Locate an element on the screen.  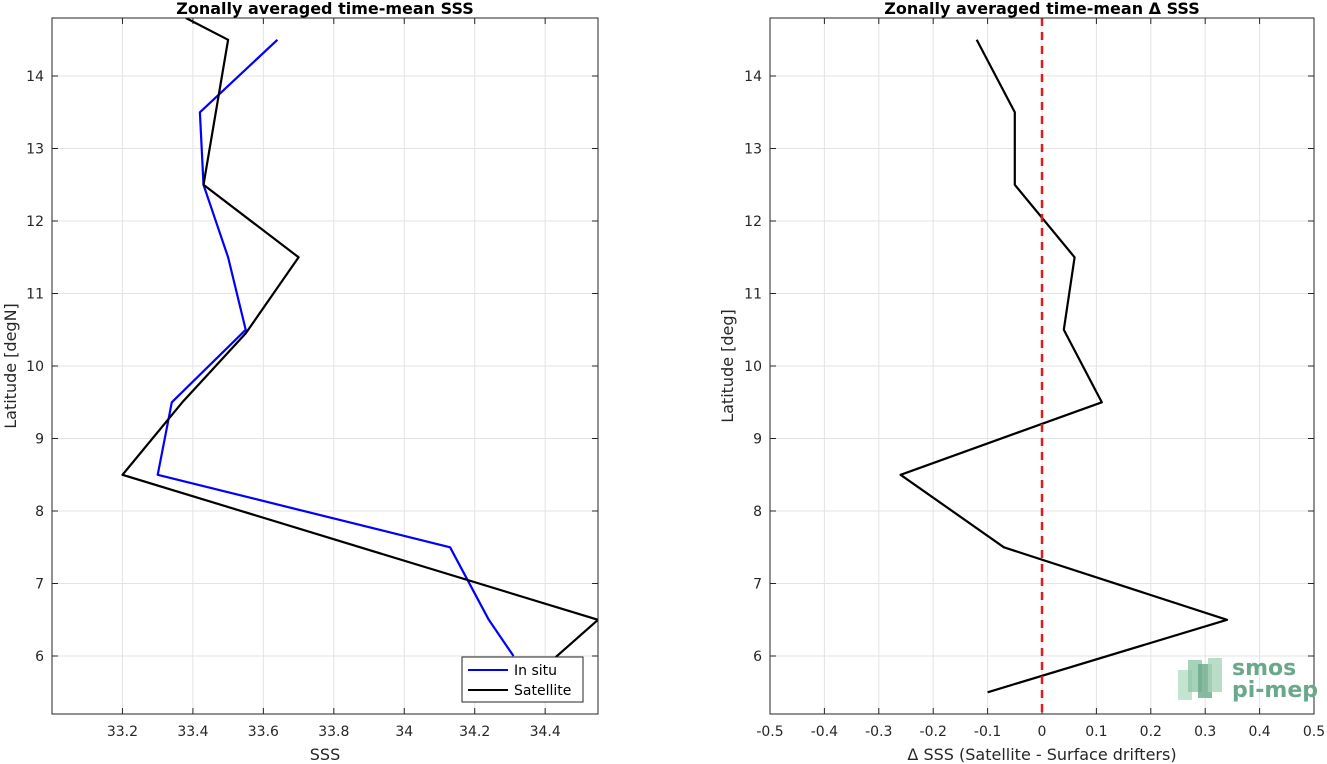
x-tick-label: 33.8 is located at coordinates (333, 732).